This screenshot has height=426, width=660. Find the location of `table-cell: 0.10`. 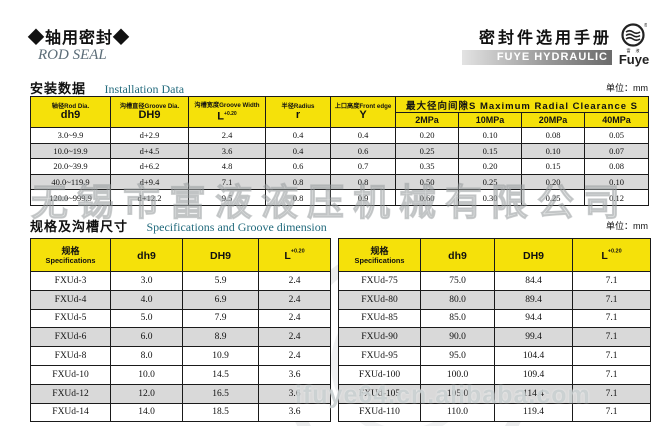

table-cell: 0.10 is located at coordinates (553, 151).